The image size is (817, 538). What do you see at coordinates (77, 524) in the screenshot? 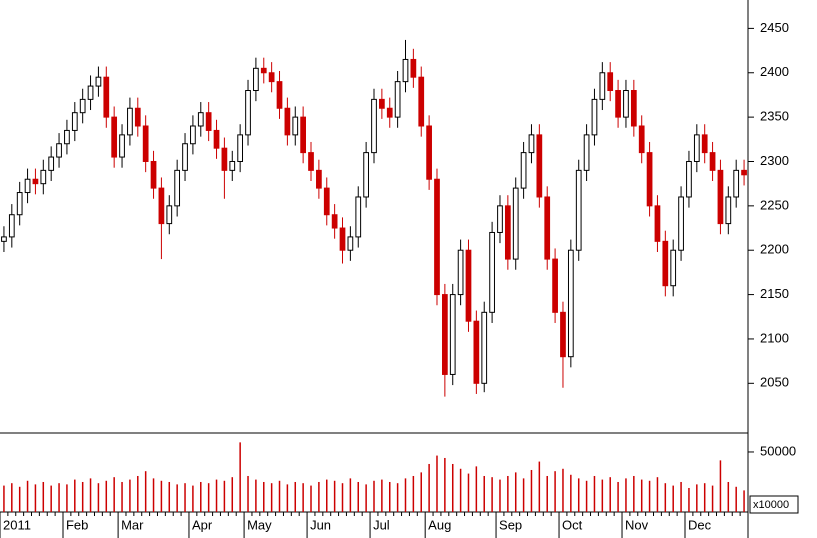
I see `x-tick-label: Feb` at bounding box center [77, 524].